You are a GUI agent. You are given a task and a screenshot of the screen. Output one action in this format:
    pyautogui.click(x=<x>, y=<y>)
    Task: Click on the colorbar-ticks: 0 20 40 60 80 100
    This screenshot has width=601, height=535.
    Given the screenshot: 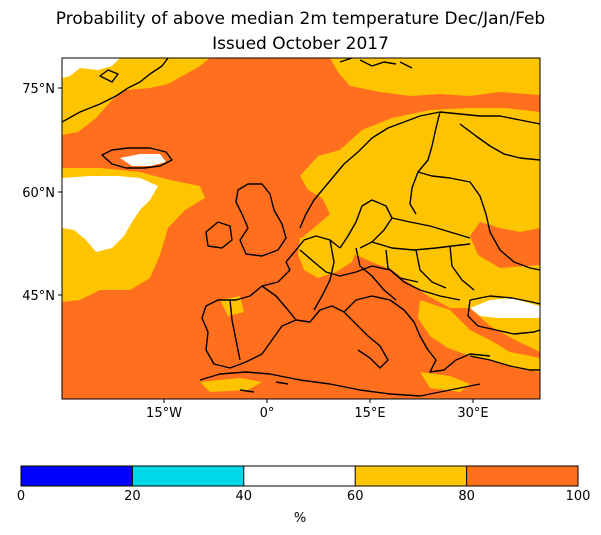 What is the action you would take?
    pyautogui.click(x=304, y=496)
    